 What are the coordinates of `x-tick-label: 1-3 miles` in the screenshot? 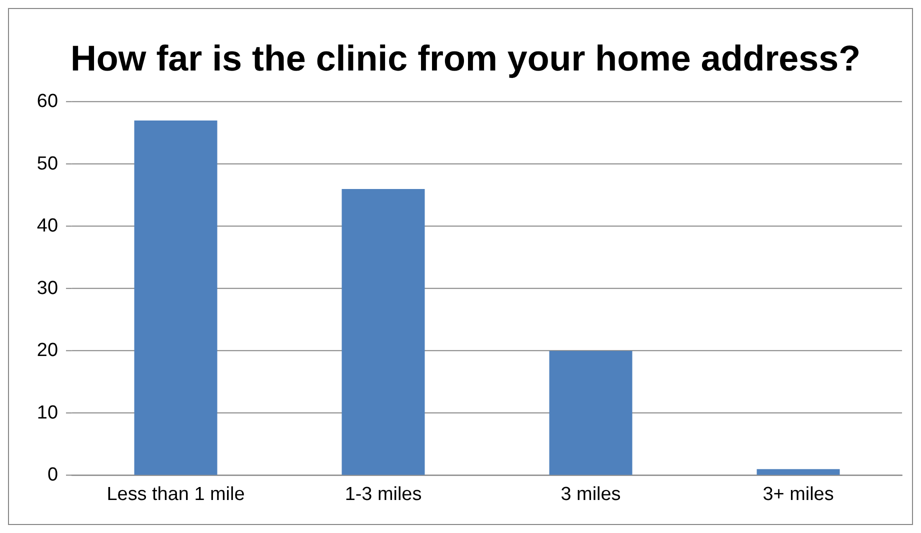 It's located at (383, 494).